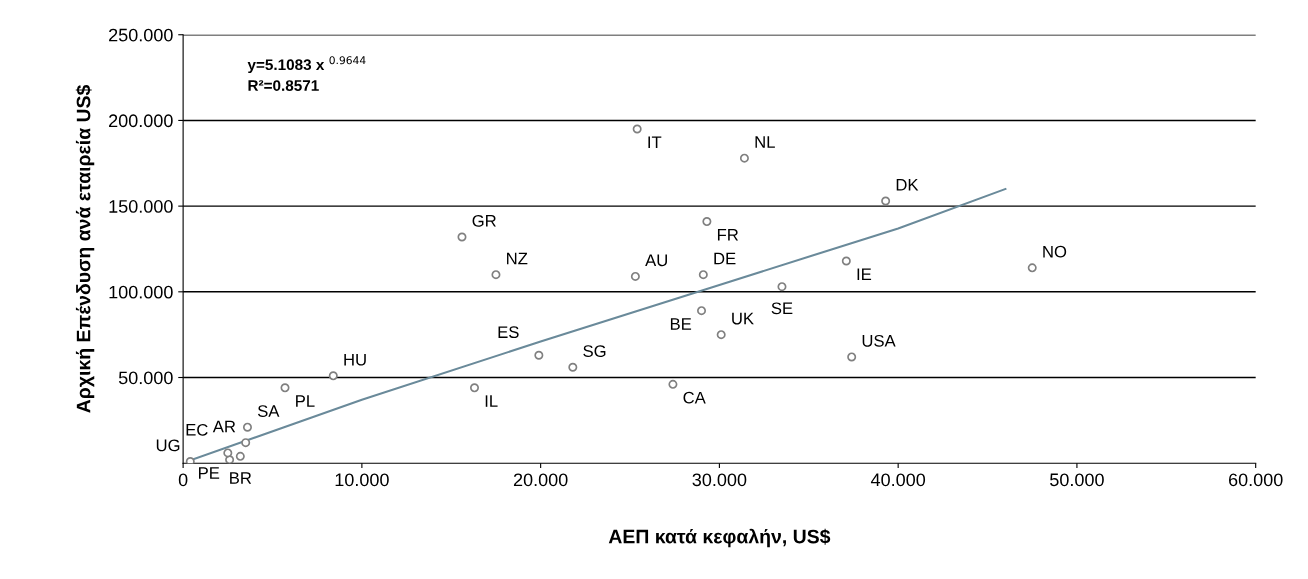 Image resolution: width=1308 pixels, height=579 pixels. What do you see at coordinates (594, 351) in the screenshot?
I see `annotation: SG` at bounding box center [594, 351].